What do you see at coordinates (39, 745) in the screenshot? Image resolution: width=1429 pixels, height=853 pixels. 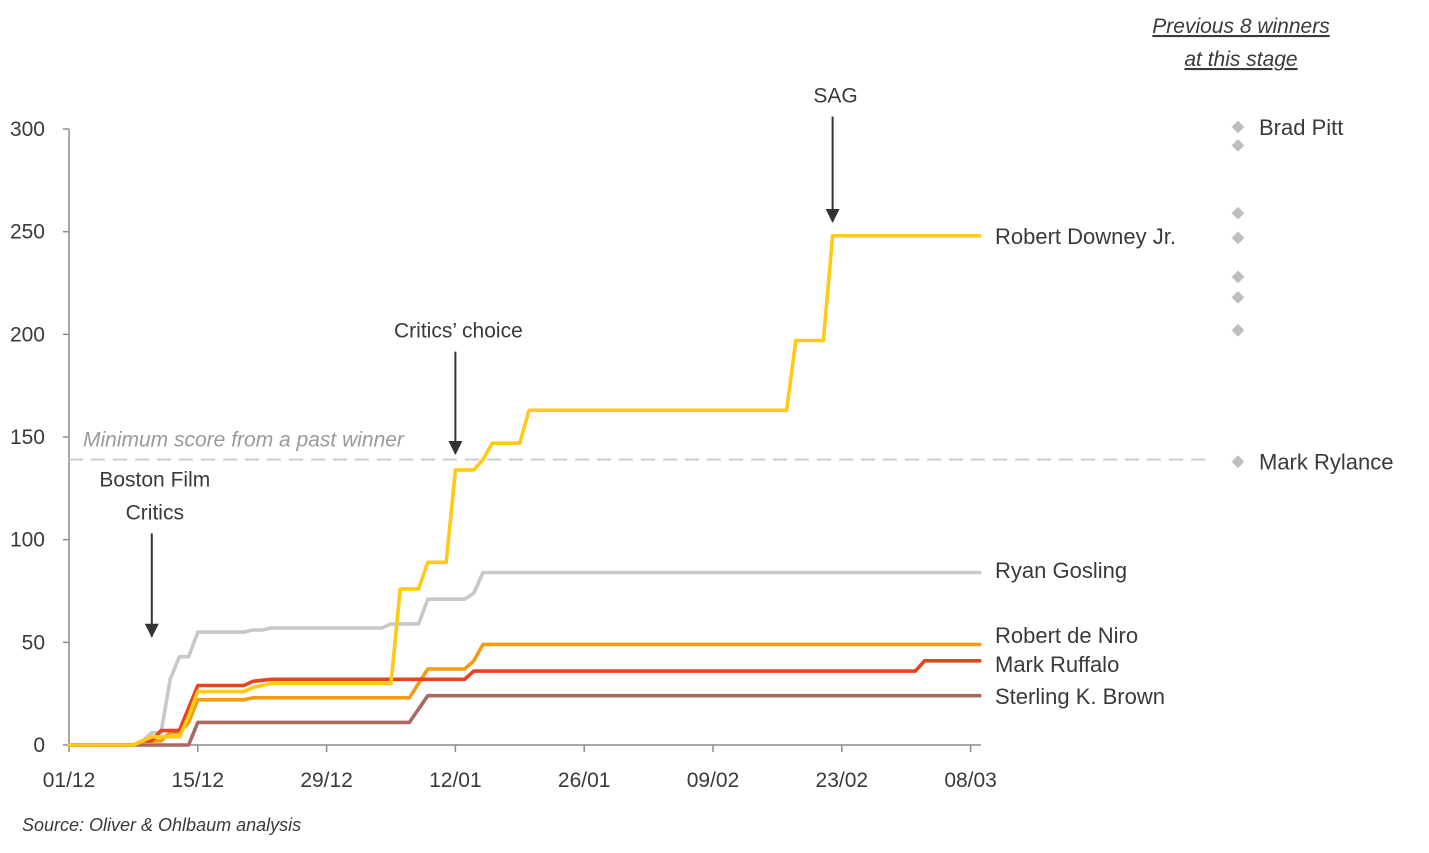 I see `y-tick-label: 0` at bounding box center [39, 745].